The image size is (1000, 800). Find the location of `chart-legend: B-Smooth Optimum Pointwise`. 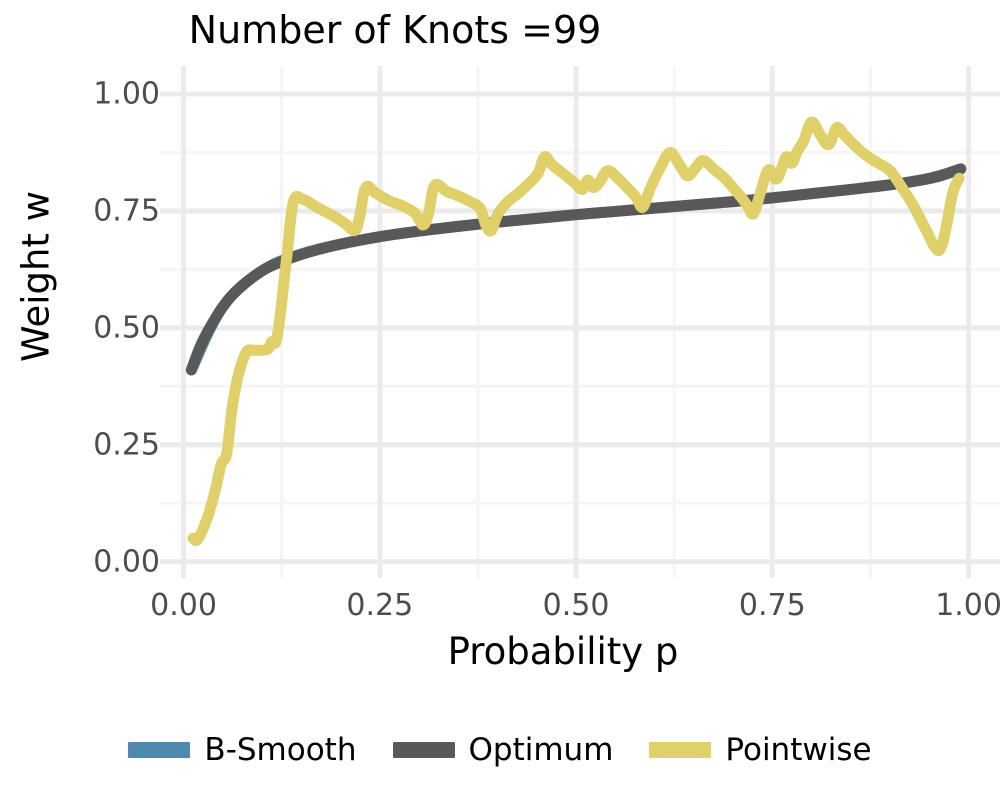

chart-legend: B-Smooth Optimum Pointwise is located at coordinates (500, 750).